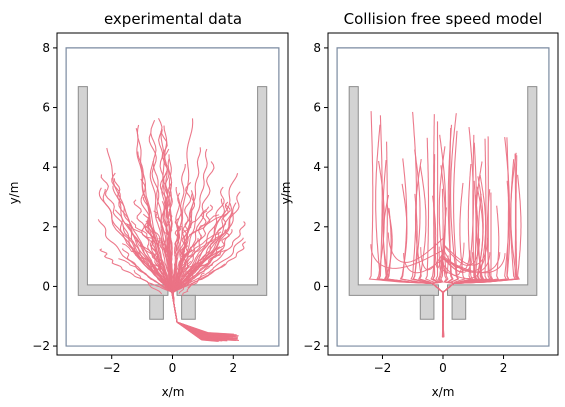 The width and height of the screenshot is (565, 407). I want to click on trajectories, so click(171, 230).